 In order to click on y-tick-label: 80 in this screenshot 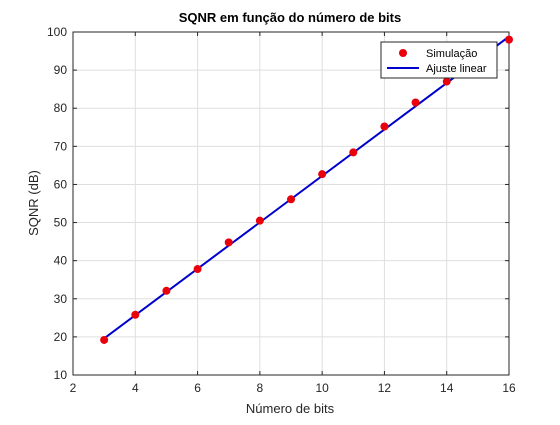, I will do `click(61, 108)`.